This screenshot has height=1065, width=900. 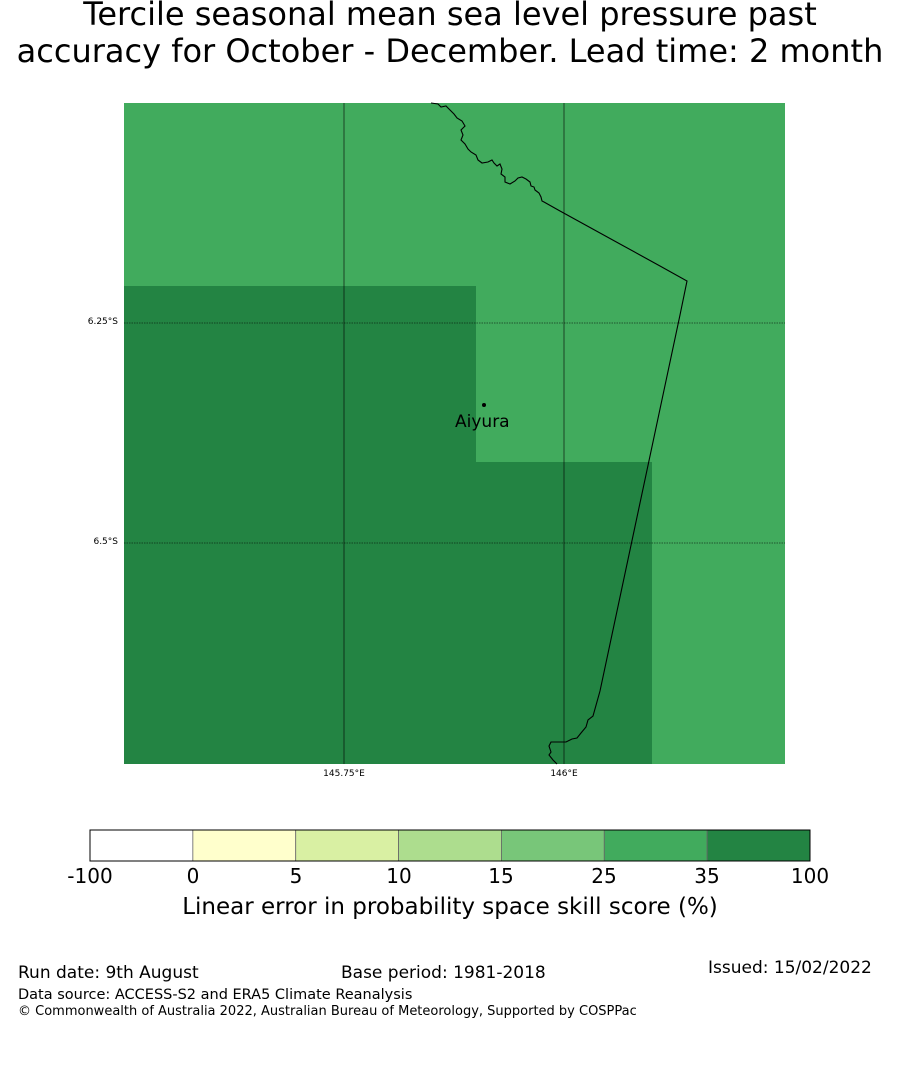 I want to click on colorbar, so click(x=450, y=845).